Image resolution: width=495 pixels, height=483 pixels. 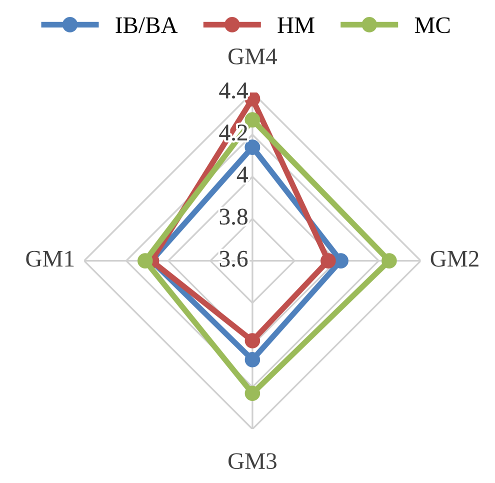 I want to click on legend-label: MC, so click(x=432, y=25).